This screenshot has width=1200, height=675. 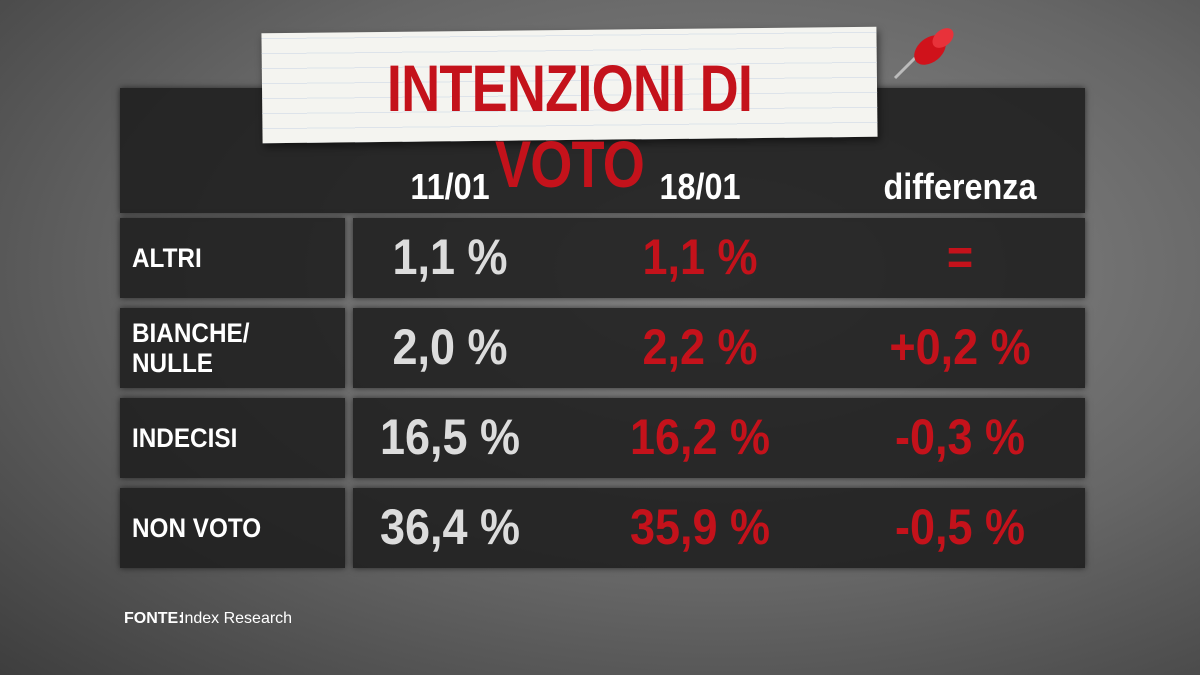 What do you see at coordinates (700, 527) in the screenshot?
I see `cell-value: 35,9 %` at bounding box center [700, 527].